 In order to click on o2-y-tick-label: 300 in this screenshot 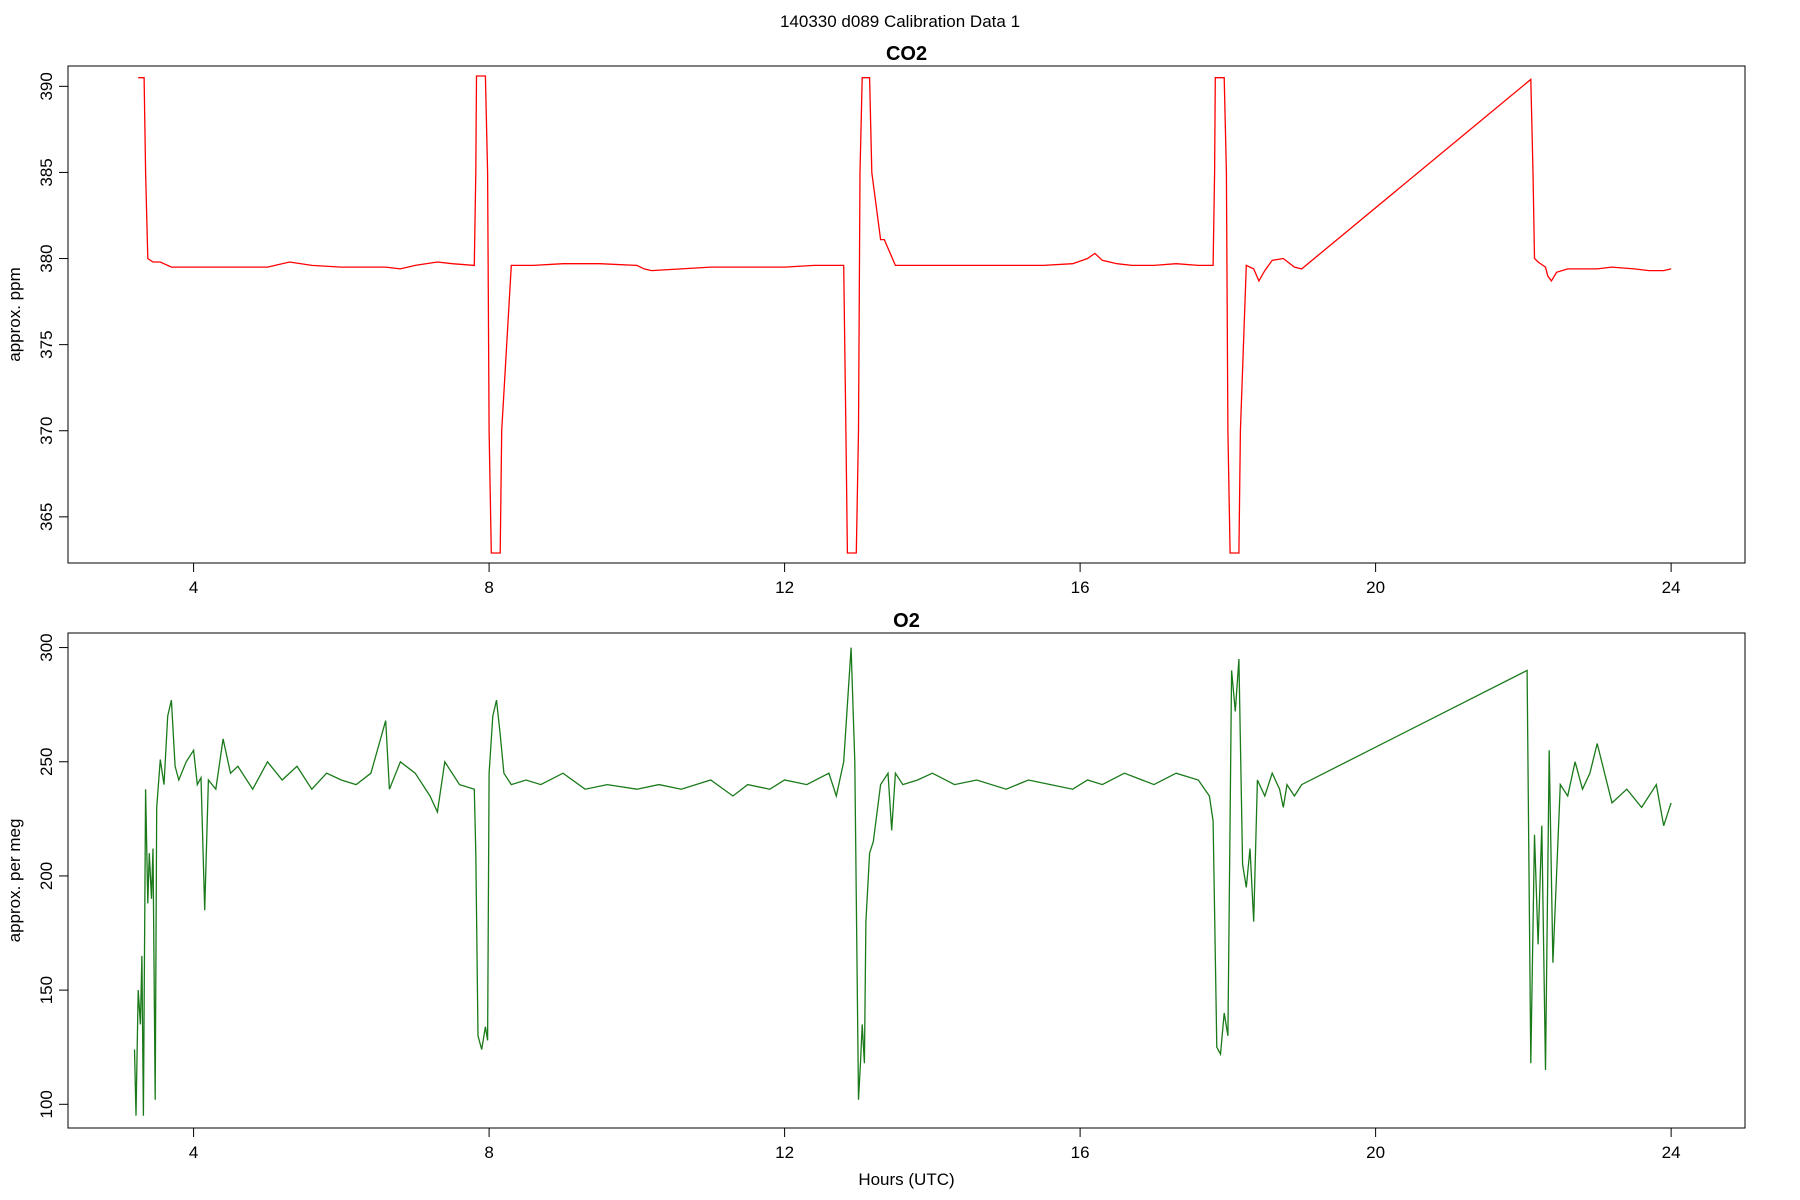, I will do `click(46, 647)`.